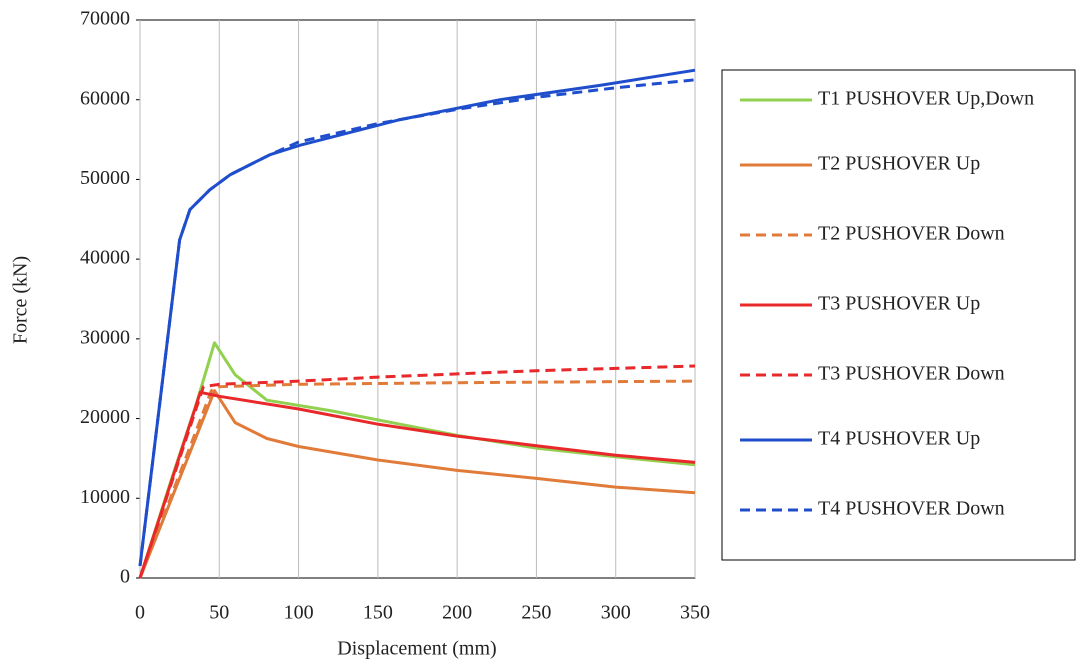  I want to click on series-line, so click(417, 484).